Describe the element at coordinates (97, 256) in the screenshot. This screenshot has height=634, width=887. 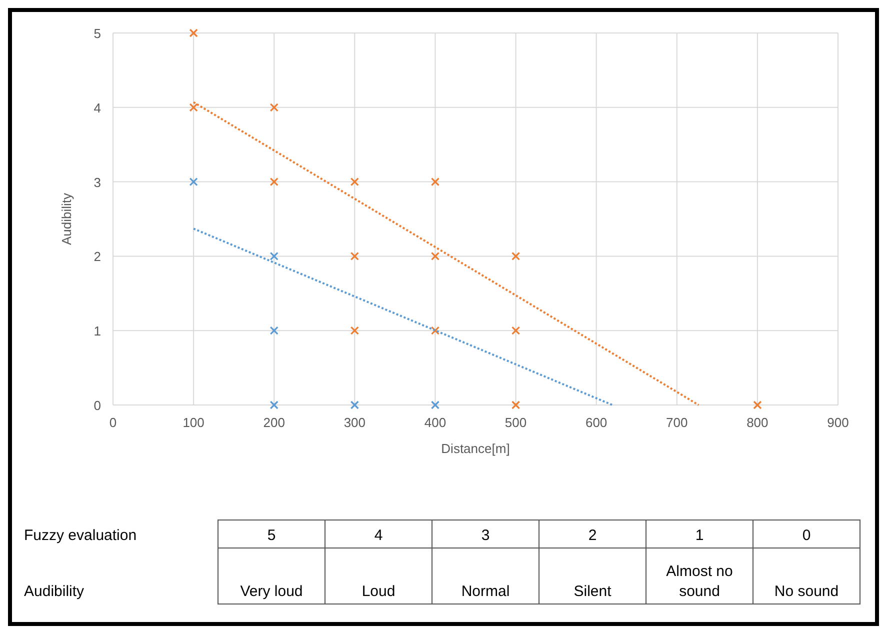
I see `y-tick-label: 2` at that location.